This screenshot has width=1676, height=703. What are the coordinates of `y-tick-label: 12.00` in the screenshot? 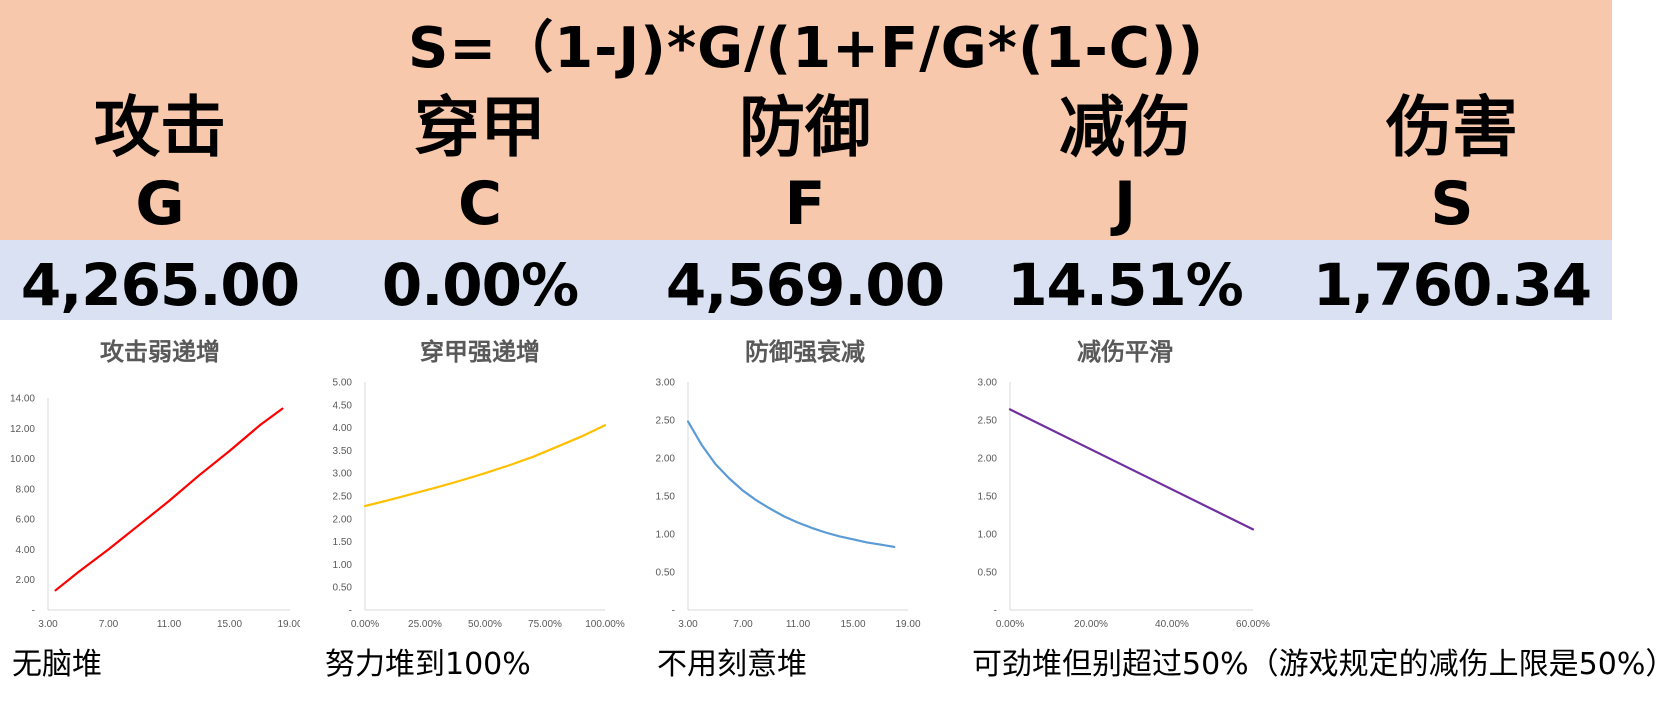 It's located at (22, 429).